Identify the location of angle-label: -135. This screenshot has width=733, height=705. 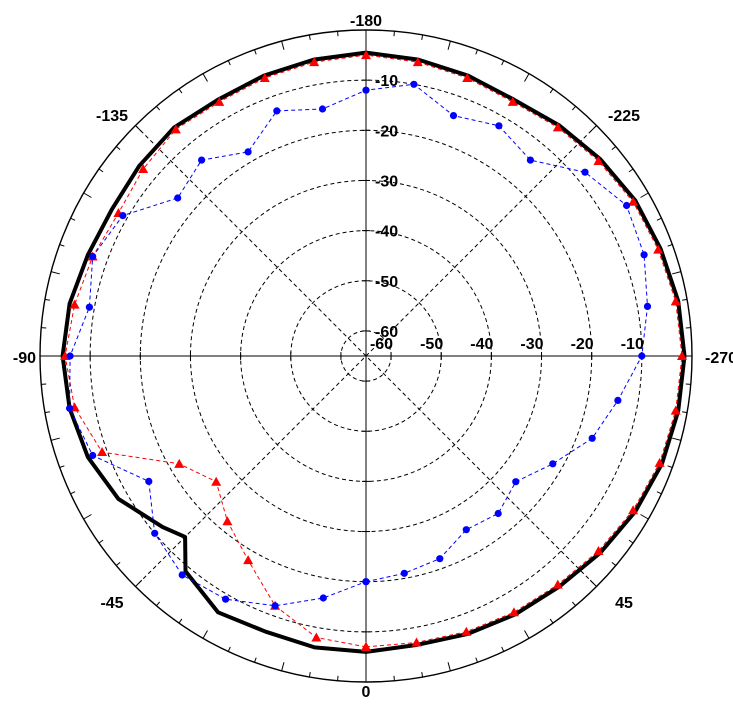
(112, 116).